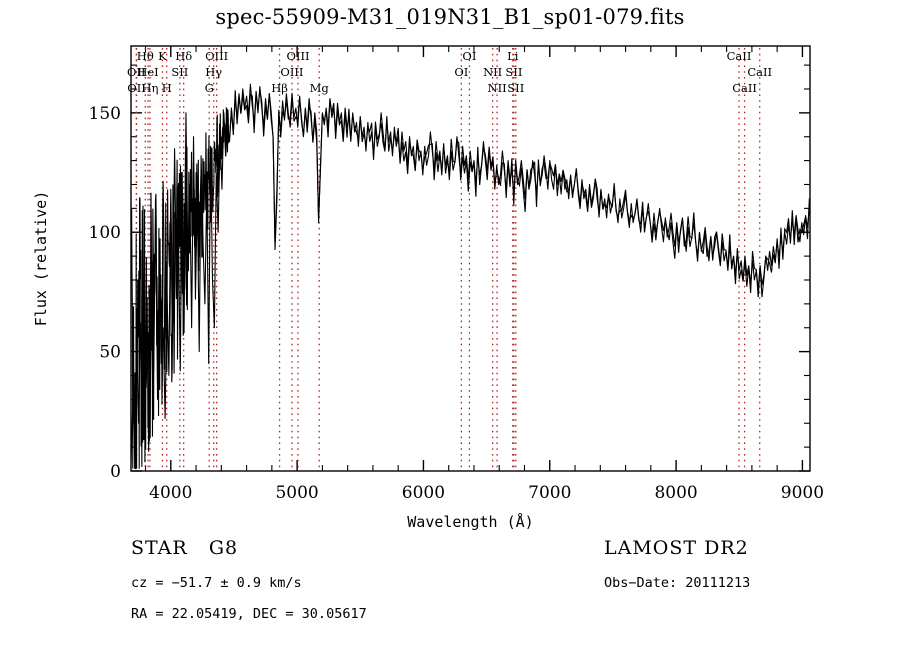 Image resolution: width=900 pixels, height=650 pixels. I want to click on x-tick-label: 4000, so click(170, 493).